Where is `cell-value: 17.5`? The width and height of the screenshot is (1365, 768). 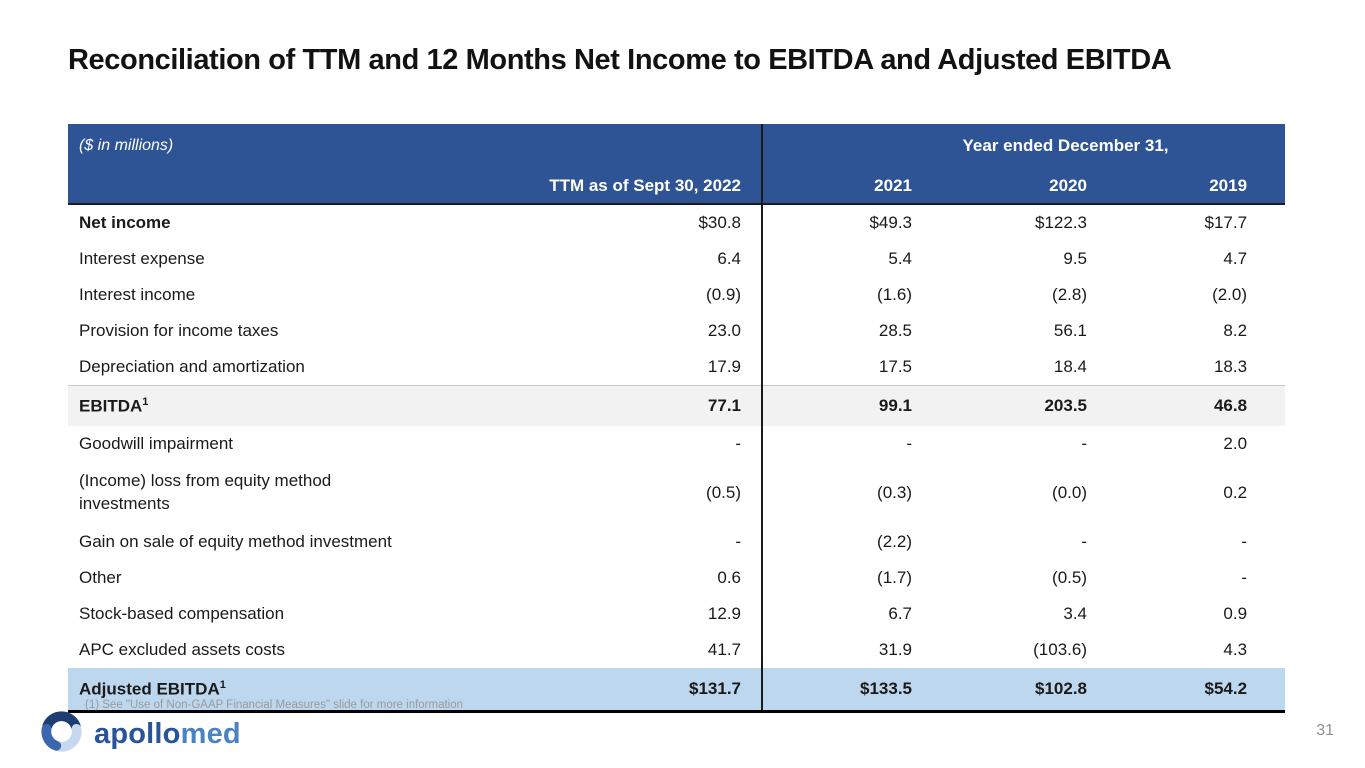
cell-value: 17.5 is located at coordinates (845, 367).